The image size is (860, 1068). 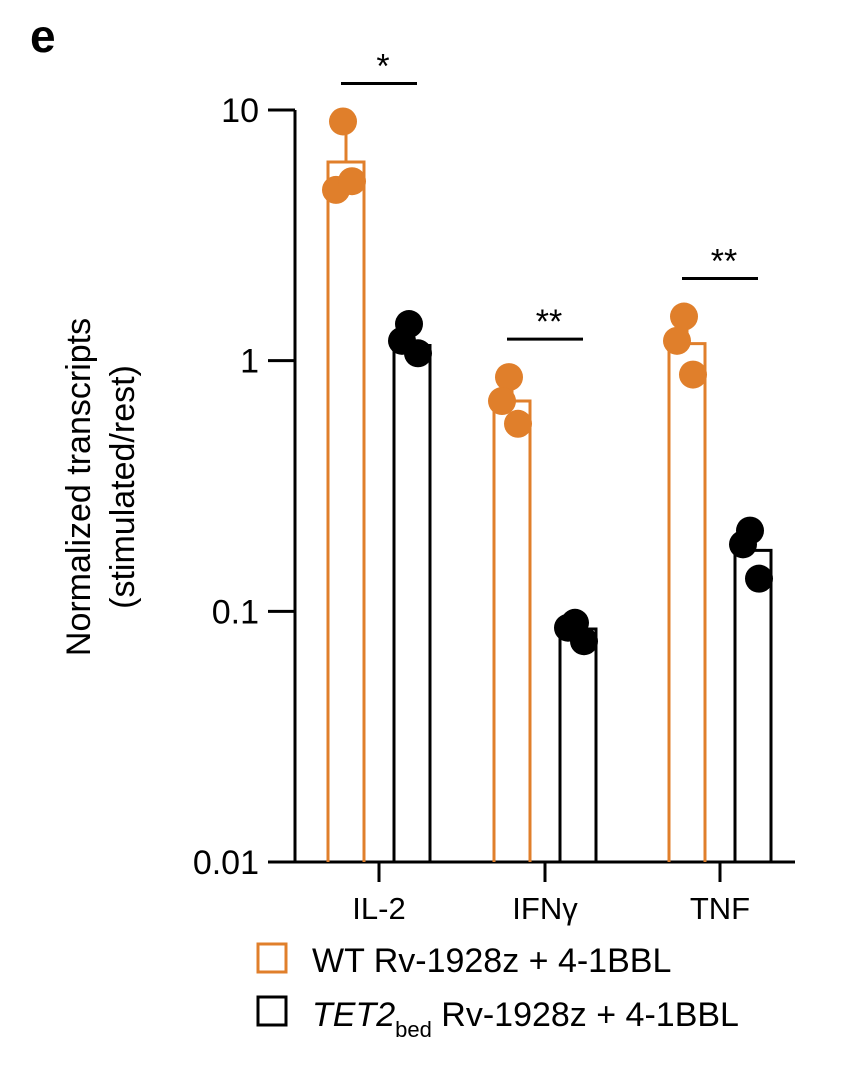 I want to click on legend-tet2-gene: TET2, so click(x=353, y=1015).